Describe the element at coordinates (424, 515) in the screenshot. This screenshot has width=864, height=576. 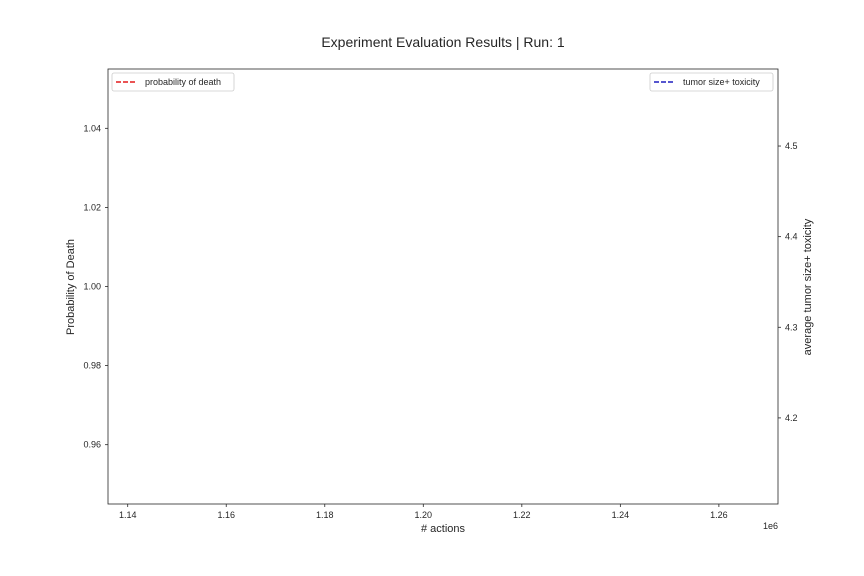
I see `x-tick-label: 1.20` at that location.